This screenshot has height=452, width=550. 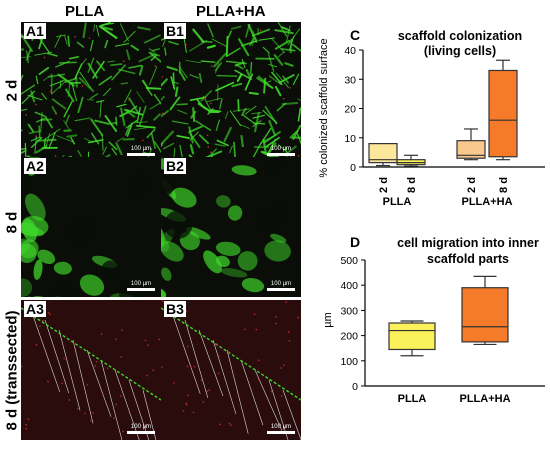 I want to click on chart-d-y-tick-label: 300, so click(x=349, y=311).